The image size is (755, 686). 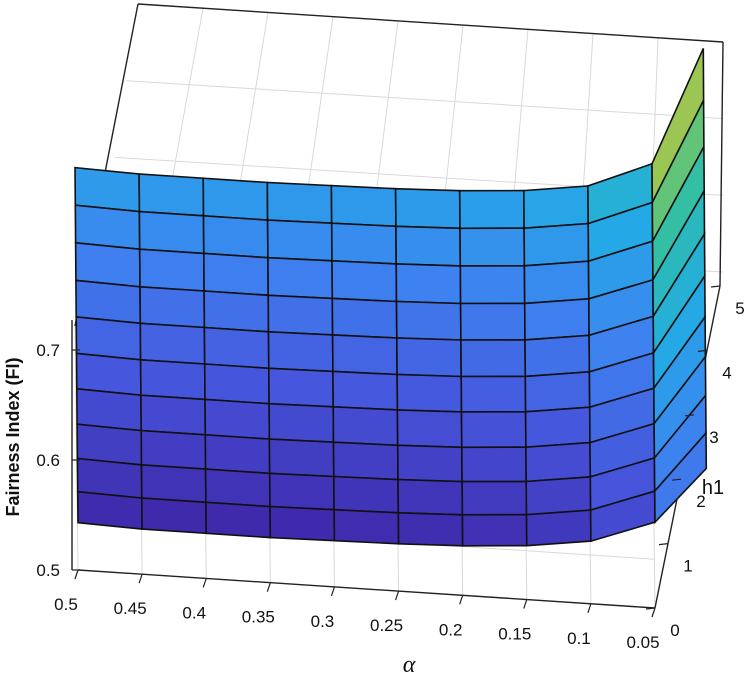 What do you see at coordinates (258, 617) in the screenshot?
I see `x-tick-label: 0.35` at bounding box center [258, 617].